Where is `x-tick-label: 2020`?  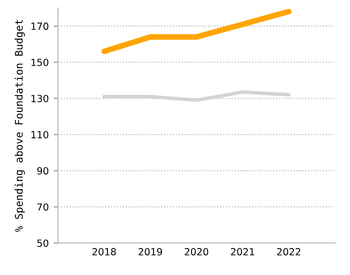
x-tick-label: 2020 is located at coordinates (196, 252).